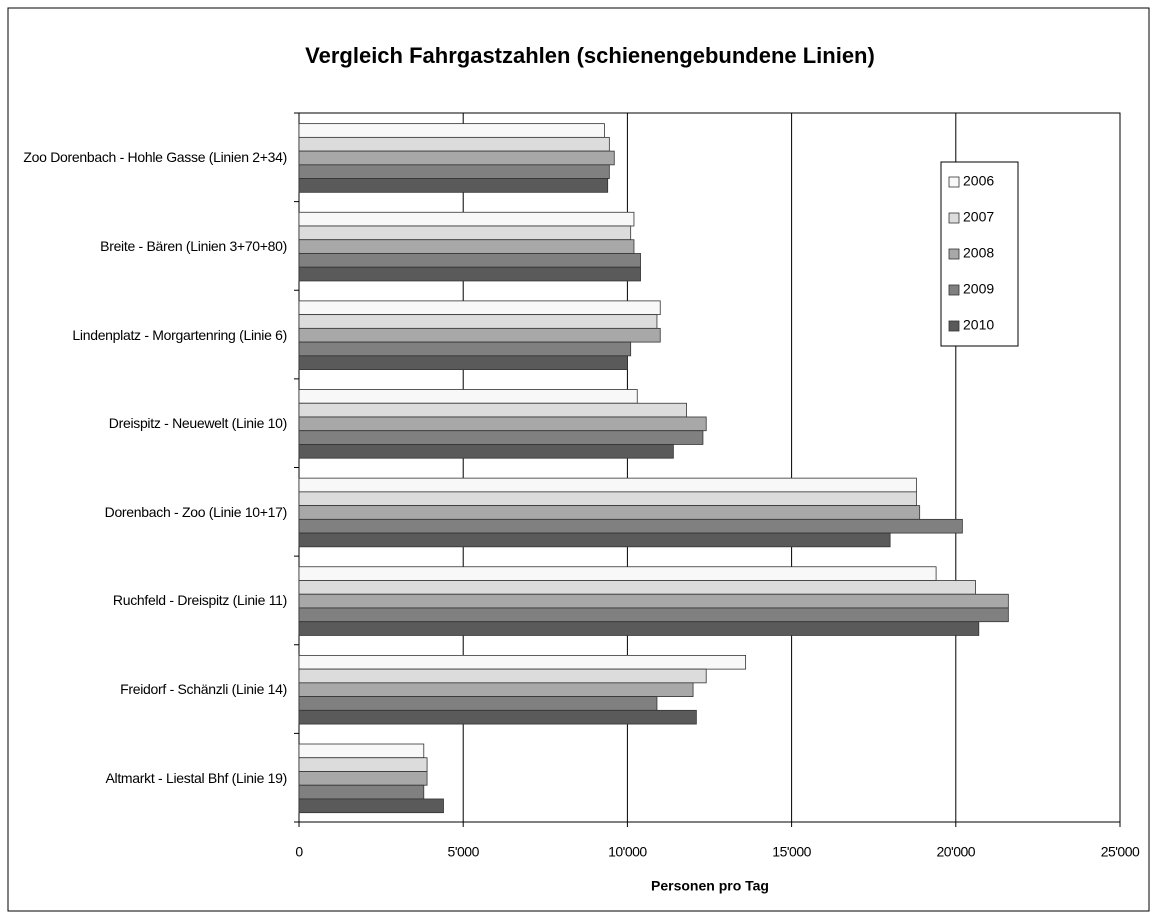 Image resolution: width=1154 pixels, height=917 pixels. What do you see at coordinates (791, 852) in the screenshot?
I see `x-tick-label: 15'000` at bounding box center [791, 852].